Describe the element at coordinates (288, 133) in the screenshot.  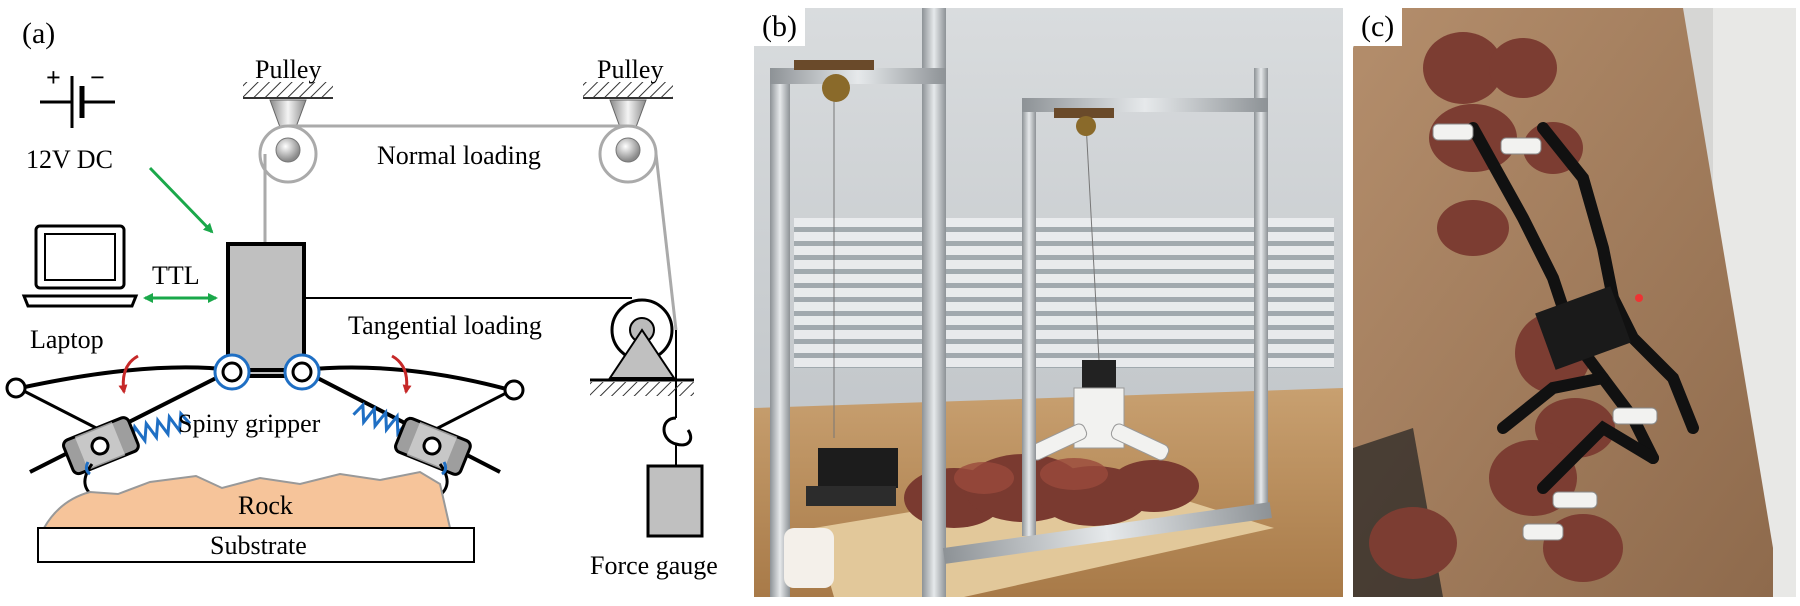
I see `pulley-left` at that location.